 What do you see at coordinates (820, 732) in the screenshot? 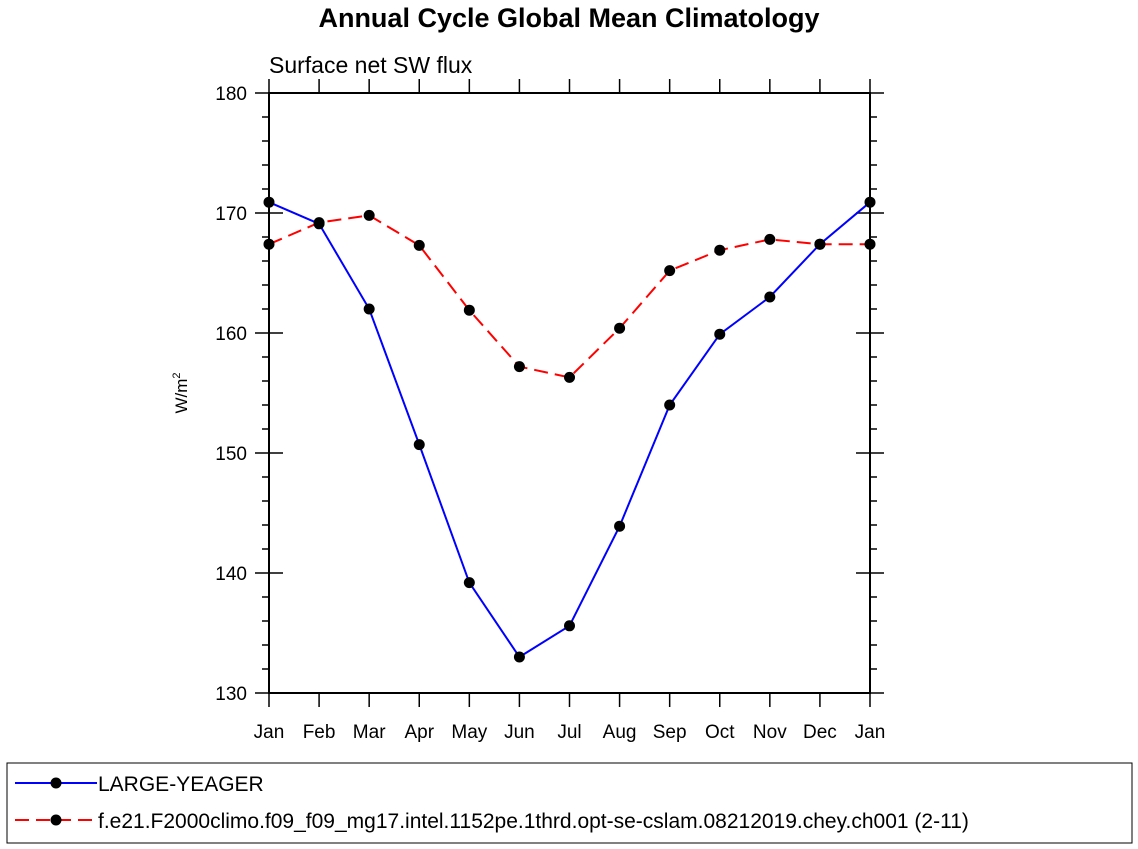
I see `x-tick-label: Dec` at bounding box center [820, 732].